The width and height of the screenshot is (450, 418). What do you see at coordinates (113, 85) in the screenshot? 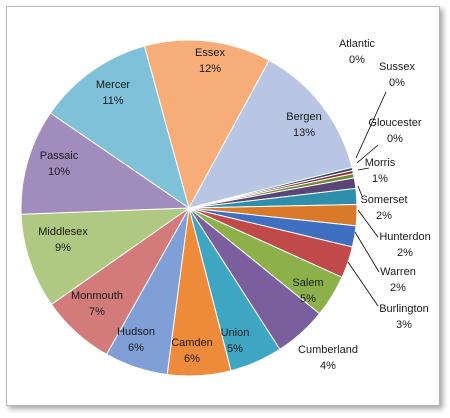
I see `slice-label-mercer: Mercer` at bounding box center [113, 85].